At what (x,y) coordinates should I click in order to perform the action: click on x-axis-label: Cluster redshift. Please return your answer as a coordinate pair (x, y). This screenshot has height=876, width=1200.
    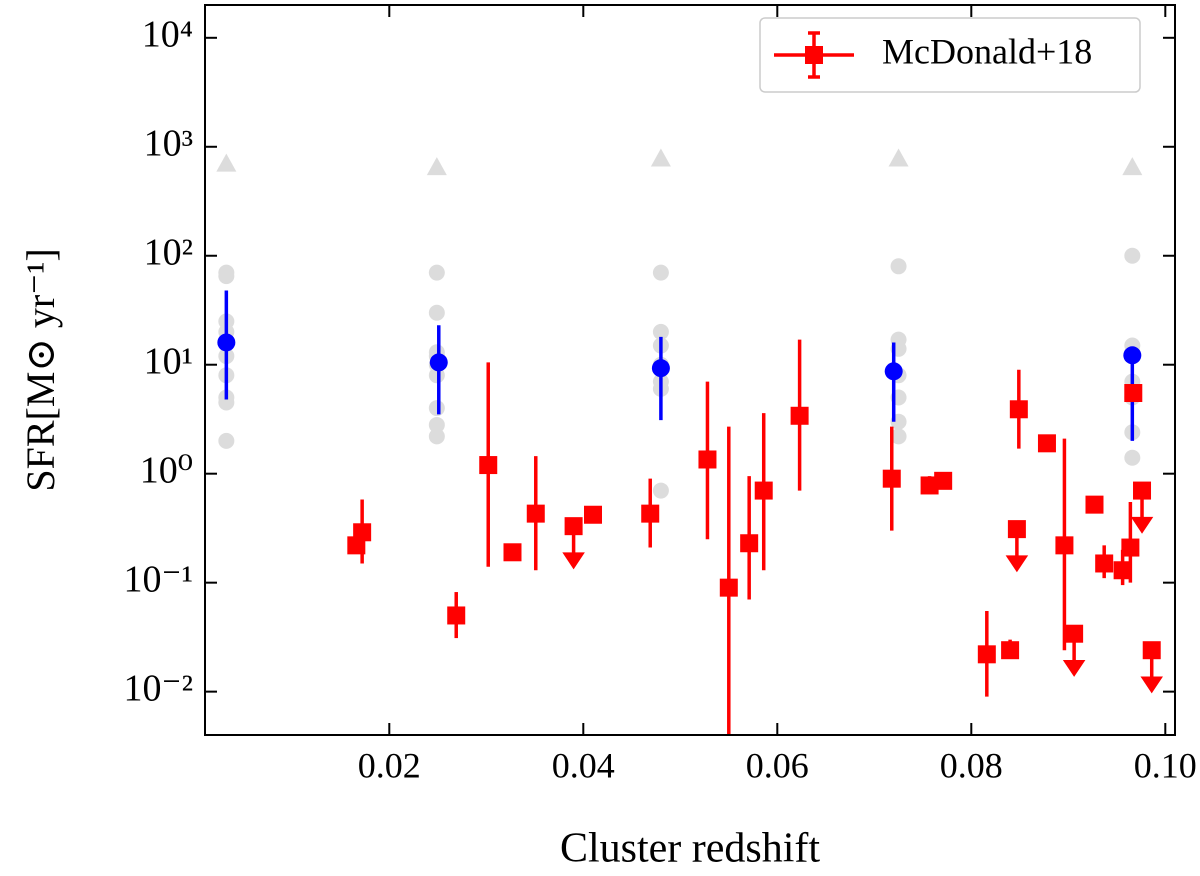
    Looking at the image, I should click on (690, 849).